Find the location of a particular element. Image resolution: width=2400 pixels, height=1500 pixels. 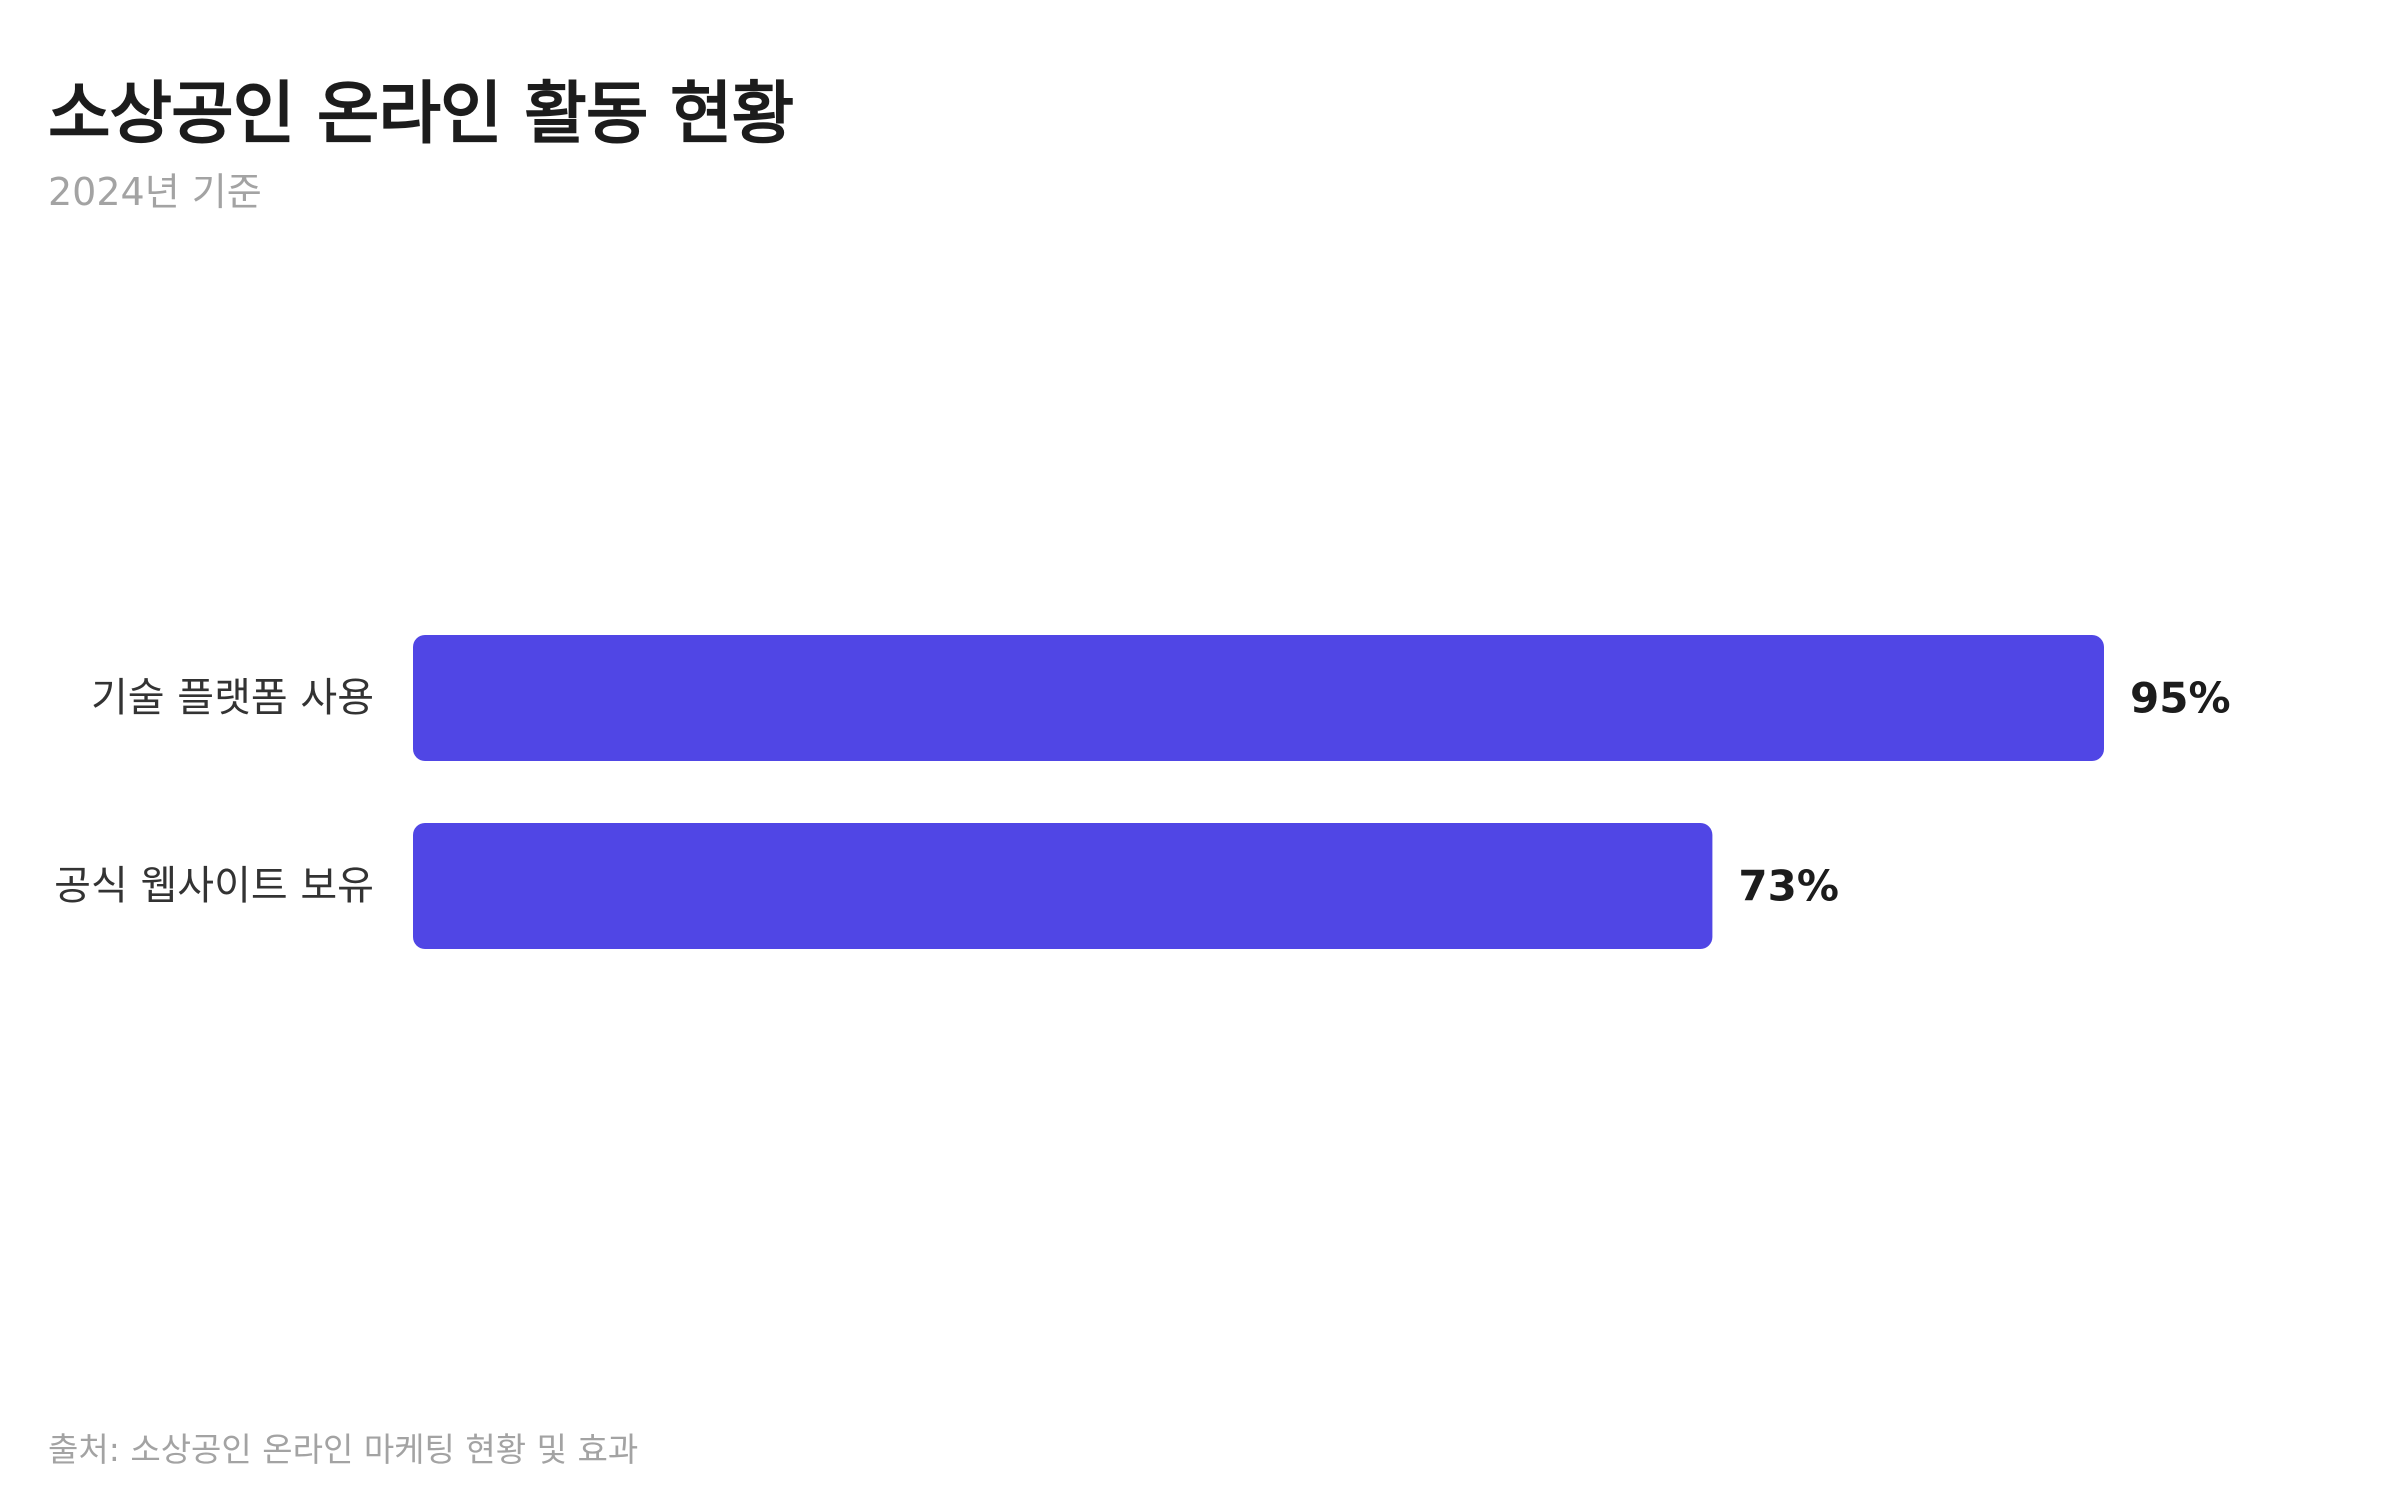

category-label: 기술 플랫폼 사용 is located at coordinates (232, 698).